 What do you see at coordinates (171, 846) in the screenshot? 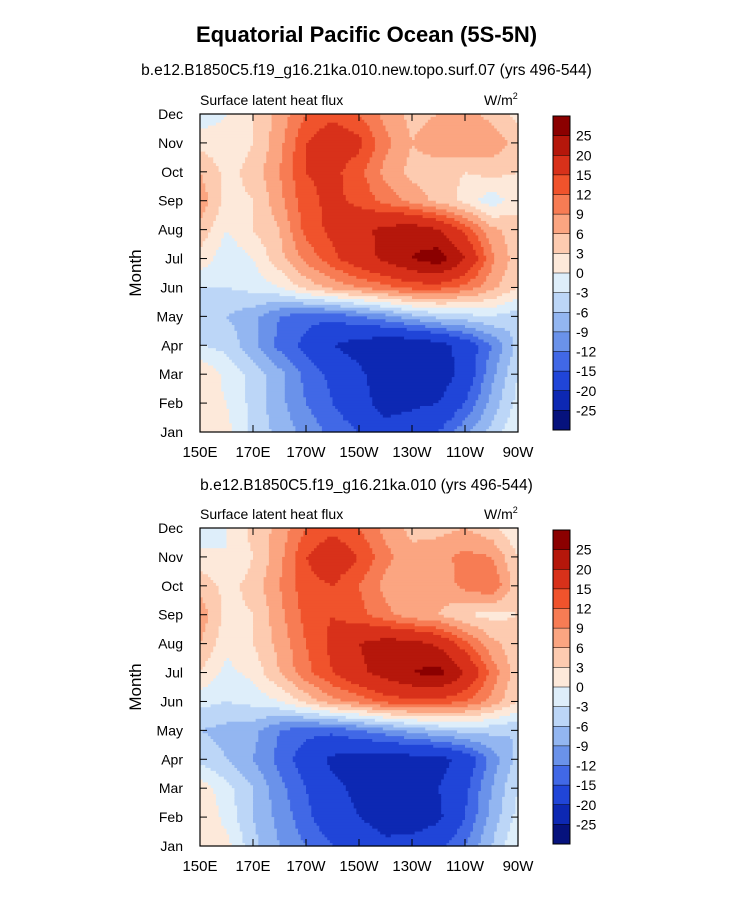
I see `y-tick-label: Jan` at bounding box center [171, 846].